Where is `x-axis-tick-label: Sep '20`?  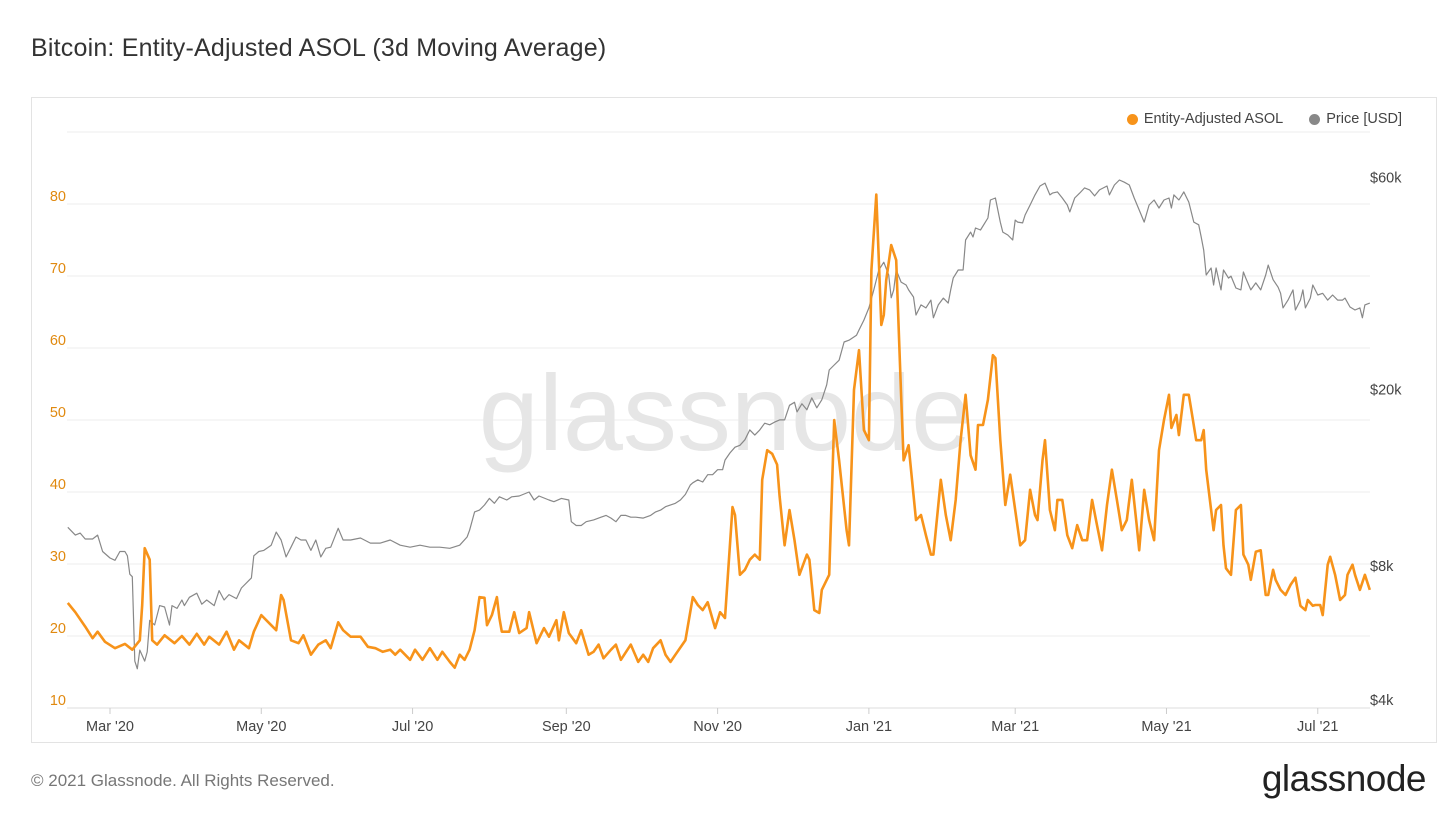
x-axis-tick-label: Sep '20 is located at coordinates (566, 727).